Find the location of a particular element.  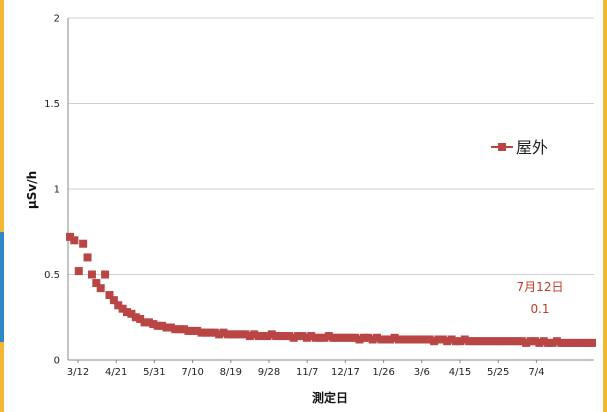

y-tick-label: 0.5 is located at coordinates (52, 275).